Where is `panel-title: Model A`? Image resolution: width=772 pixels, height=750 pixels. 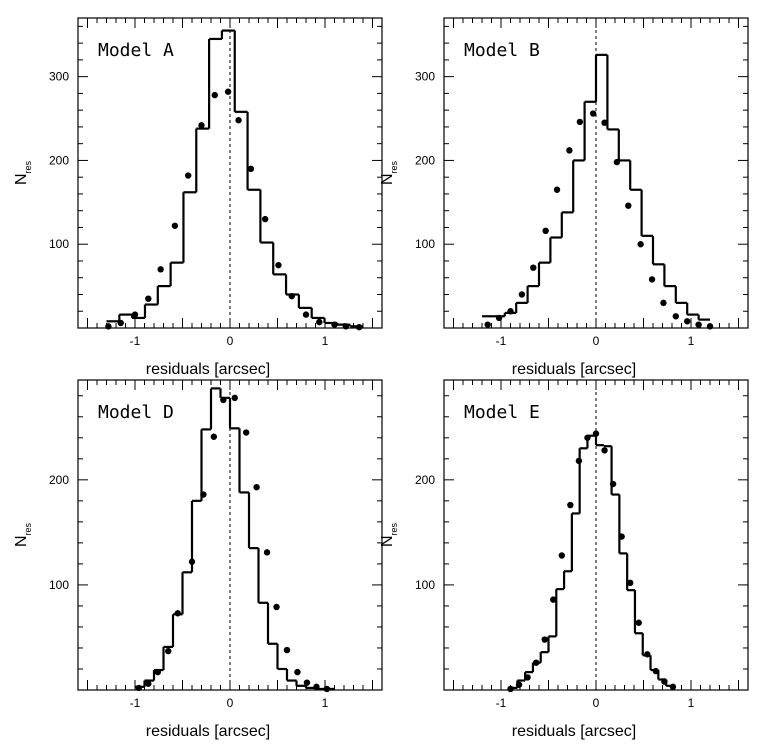 panel-title: Model A is located at coordinates (136, 50).